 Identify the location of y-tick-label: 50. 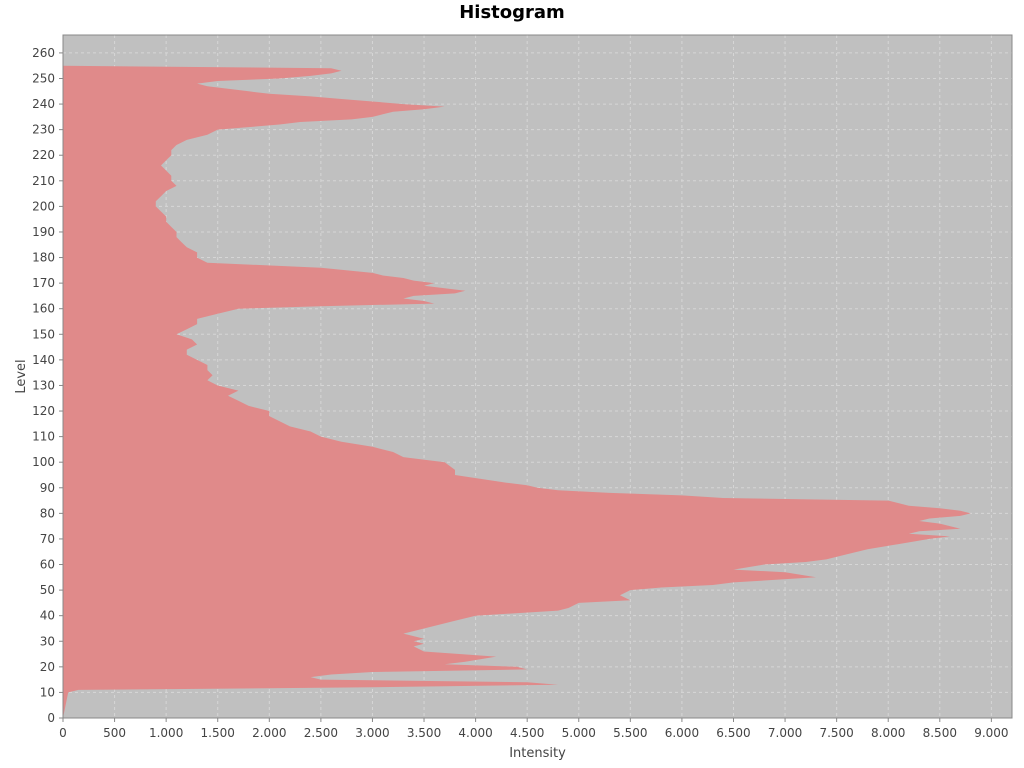
(47, 590).